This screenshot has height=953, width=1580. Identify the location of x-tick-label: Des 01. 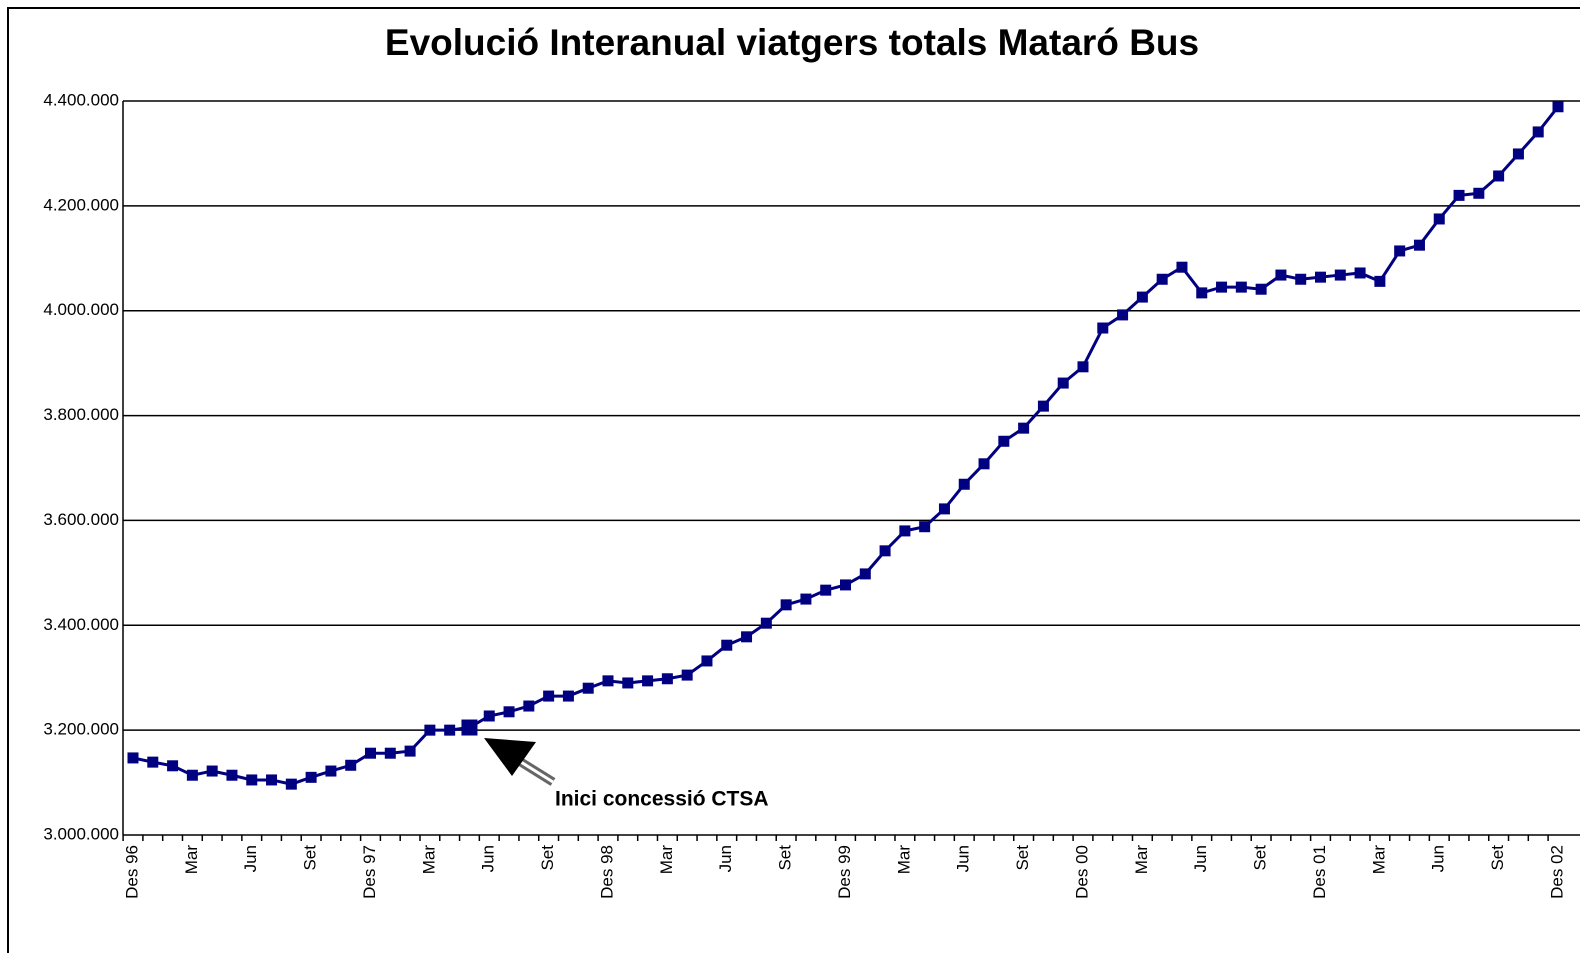
(1319, 872).